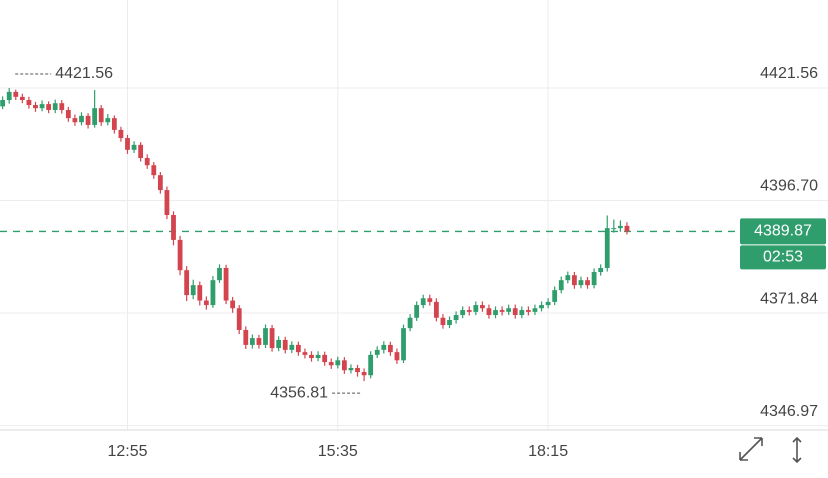 This screenshot has height=478, width=828. I want to click on last-price-box, so click(783, 231).